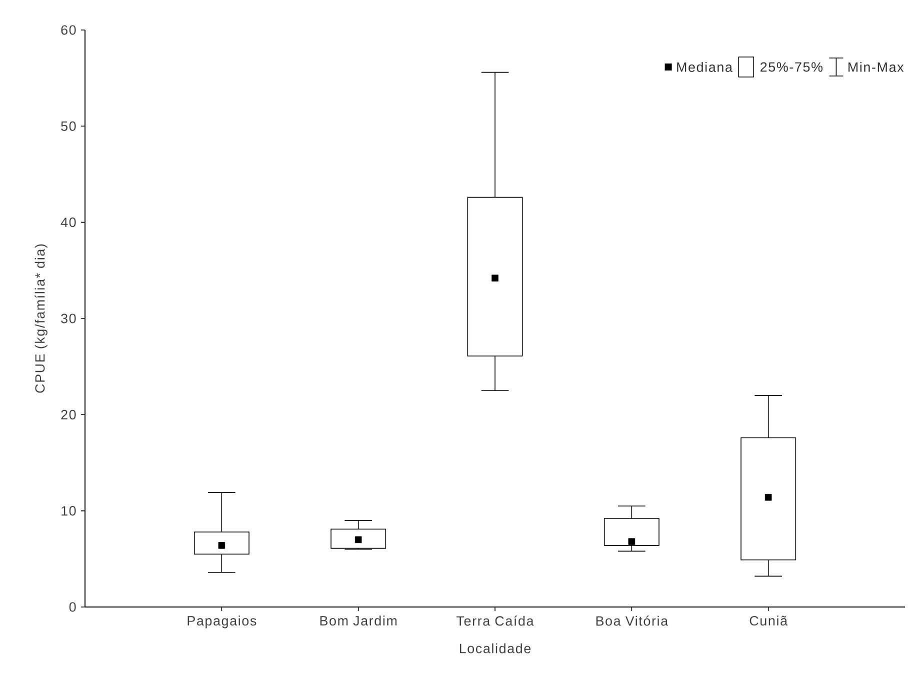 Image resolution: width=909 pixels, height=679 pixels. Describe the element at coordinates (72, 607) in the screenshot. I see `y-tick-label: 0` at that location.